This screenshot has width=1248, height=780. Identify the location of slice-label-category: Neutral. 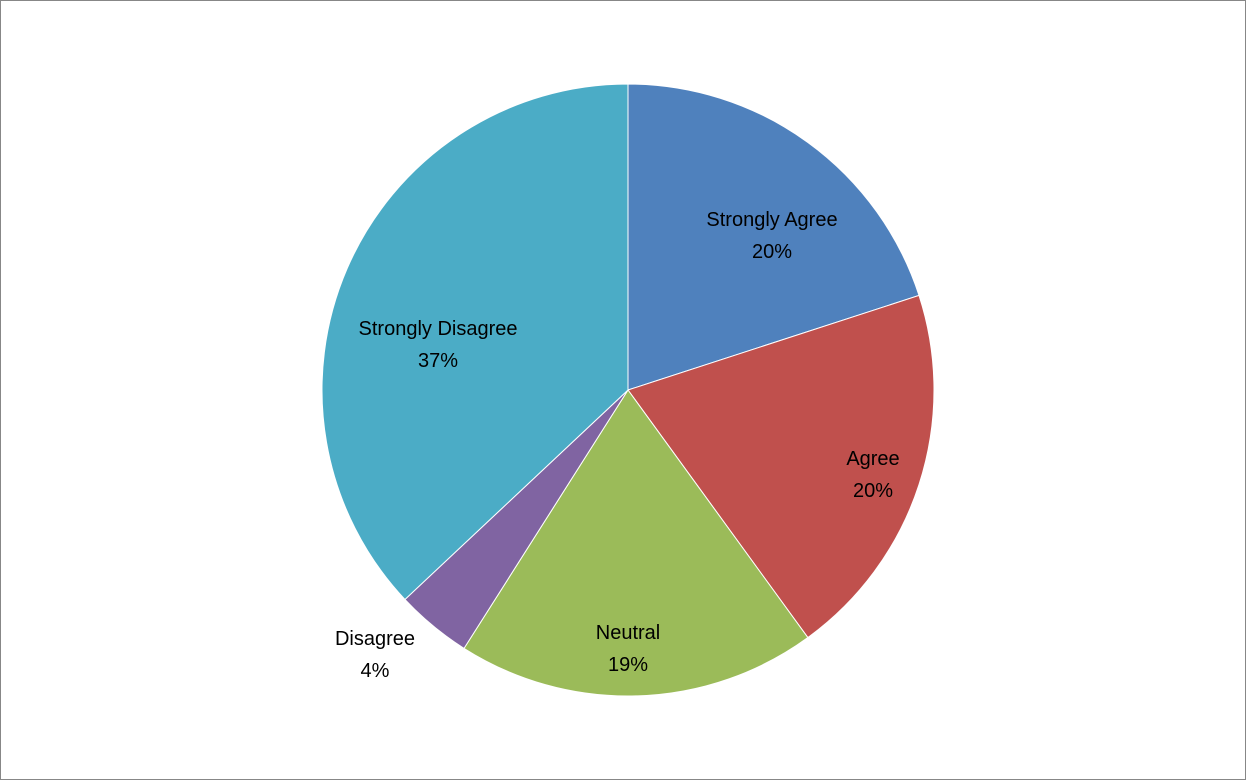
(628, 633).